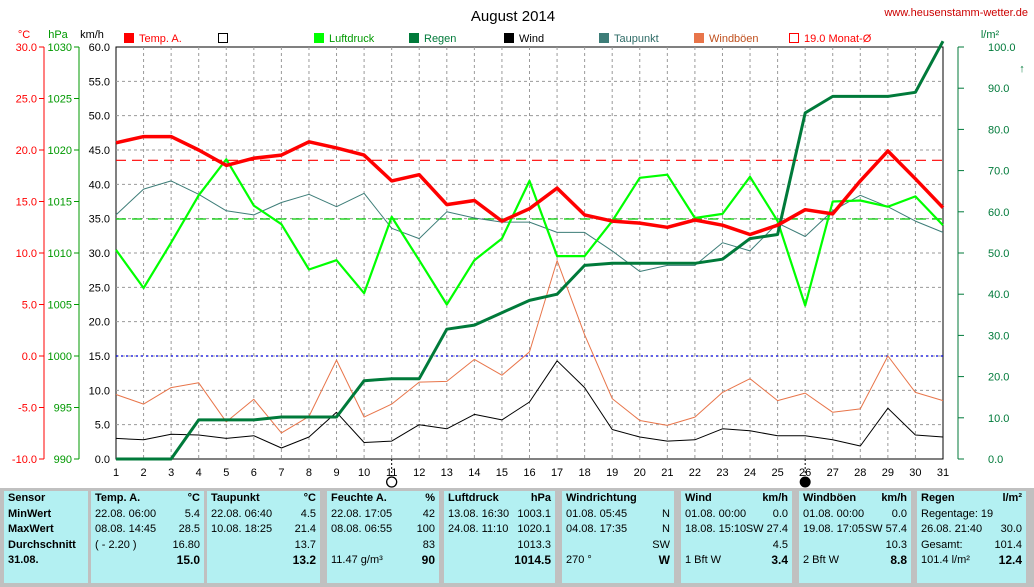  Describe the element at coordinates (242, 513) in the screenshot. I see `table-cell-label: 22.08. 06:40` at that location.